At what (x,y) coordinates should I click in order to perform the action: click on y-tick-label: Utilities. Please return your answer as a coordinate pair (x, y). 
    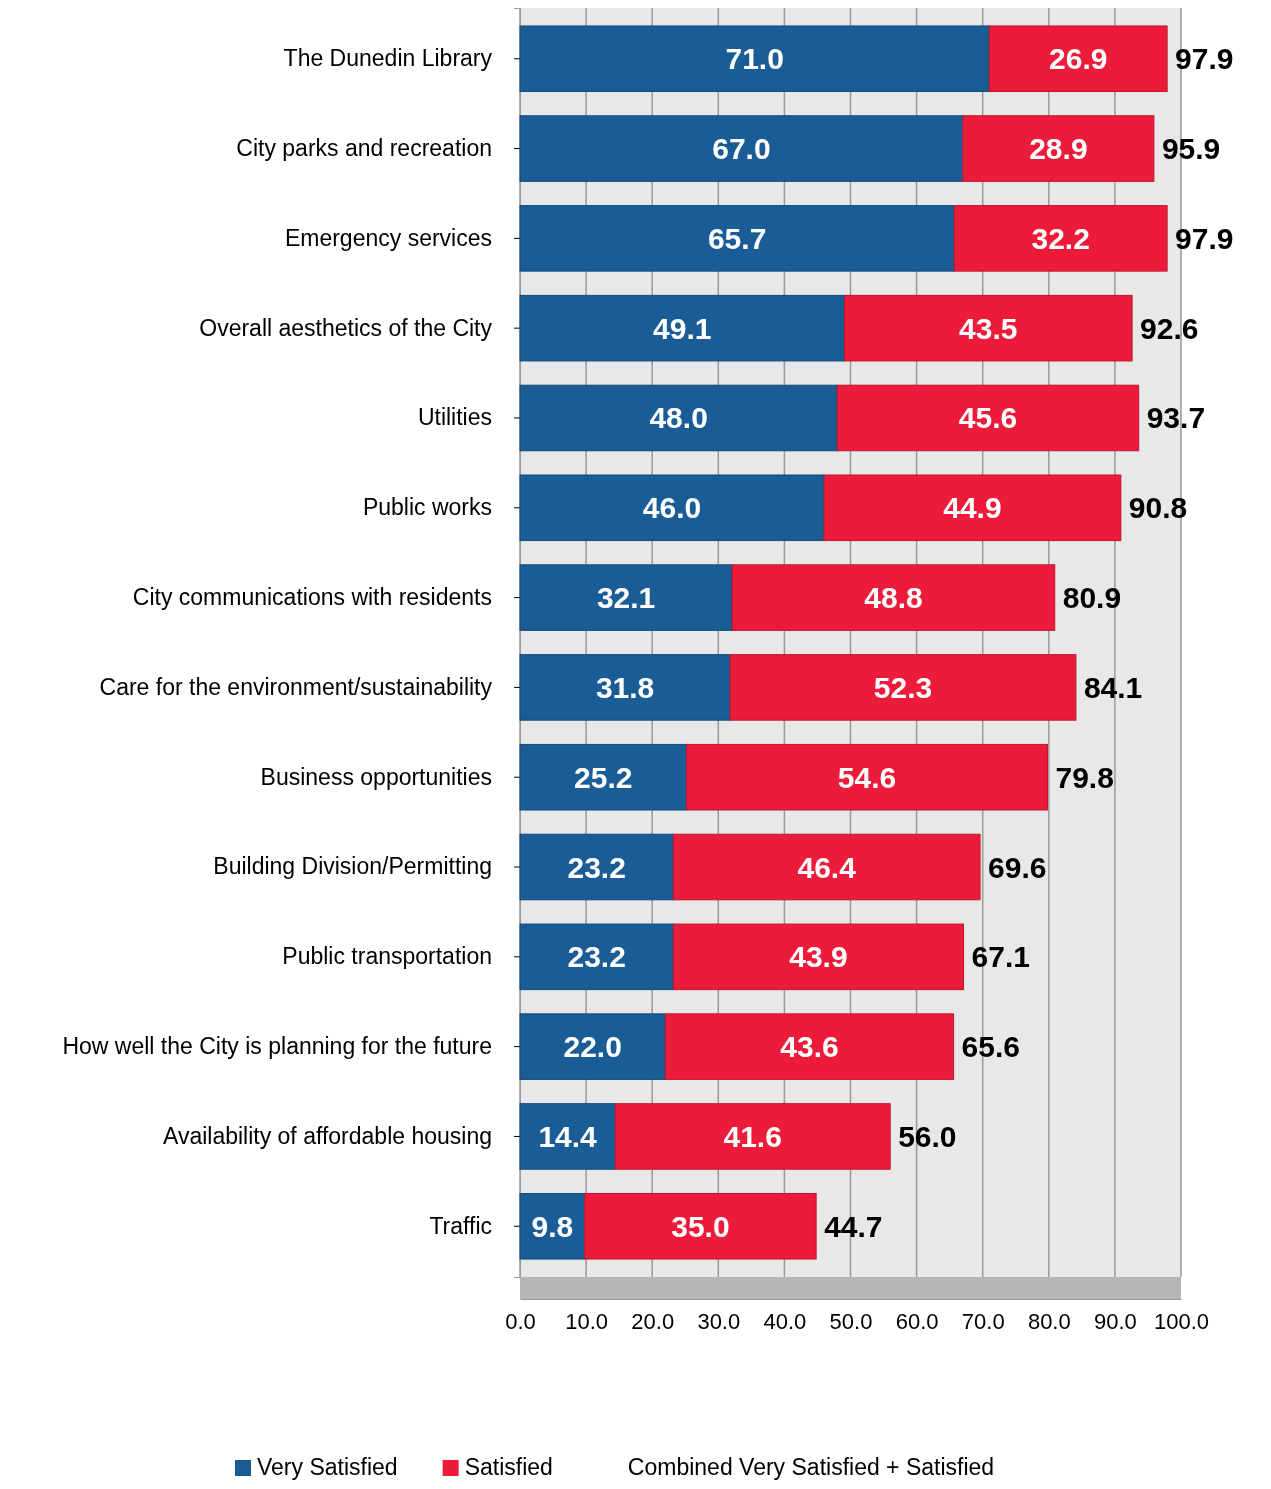
    Looking at the image, I should click on (454, 417).